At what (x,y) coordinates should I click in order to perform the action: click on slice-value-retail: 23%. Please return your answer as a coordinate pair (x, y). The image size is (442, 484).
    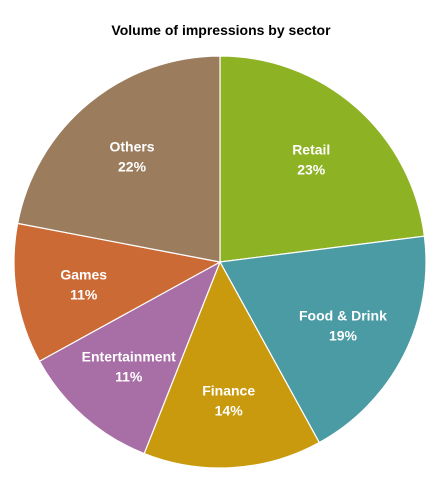
    Looking at the image, I should click on (311, 169).